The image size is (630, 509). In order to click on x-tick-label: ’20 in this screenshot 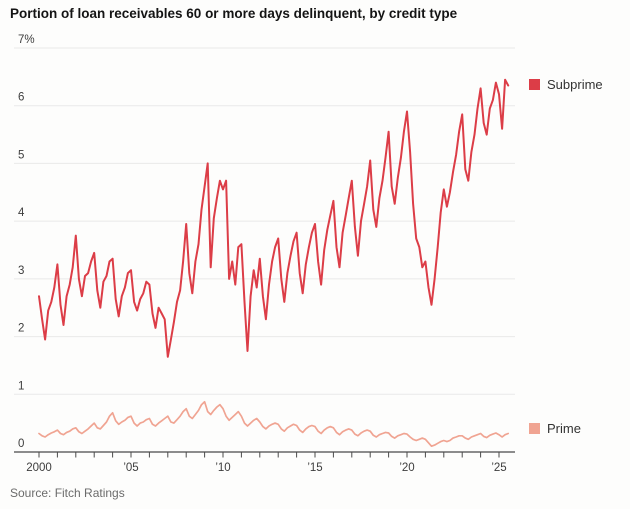, I will do `click(406, 468)`.